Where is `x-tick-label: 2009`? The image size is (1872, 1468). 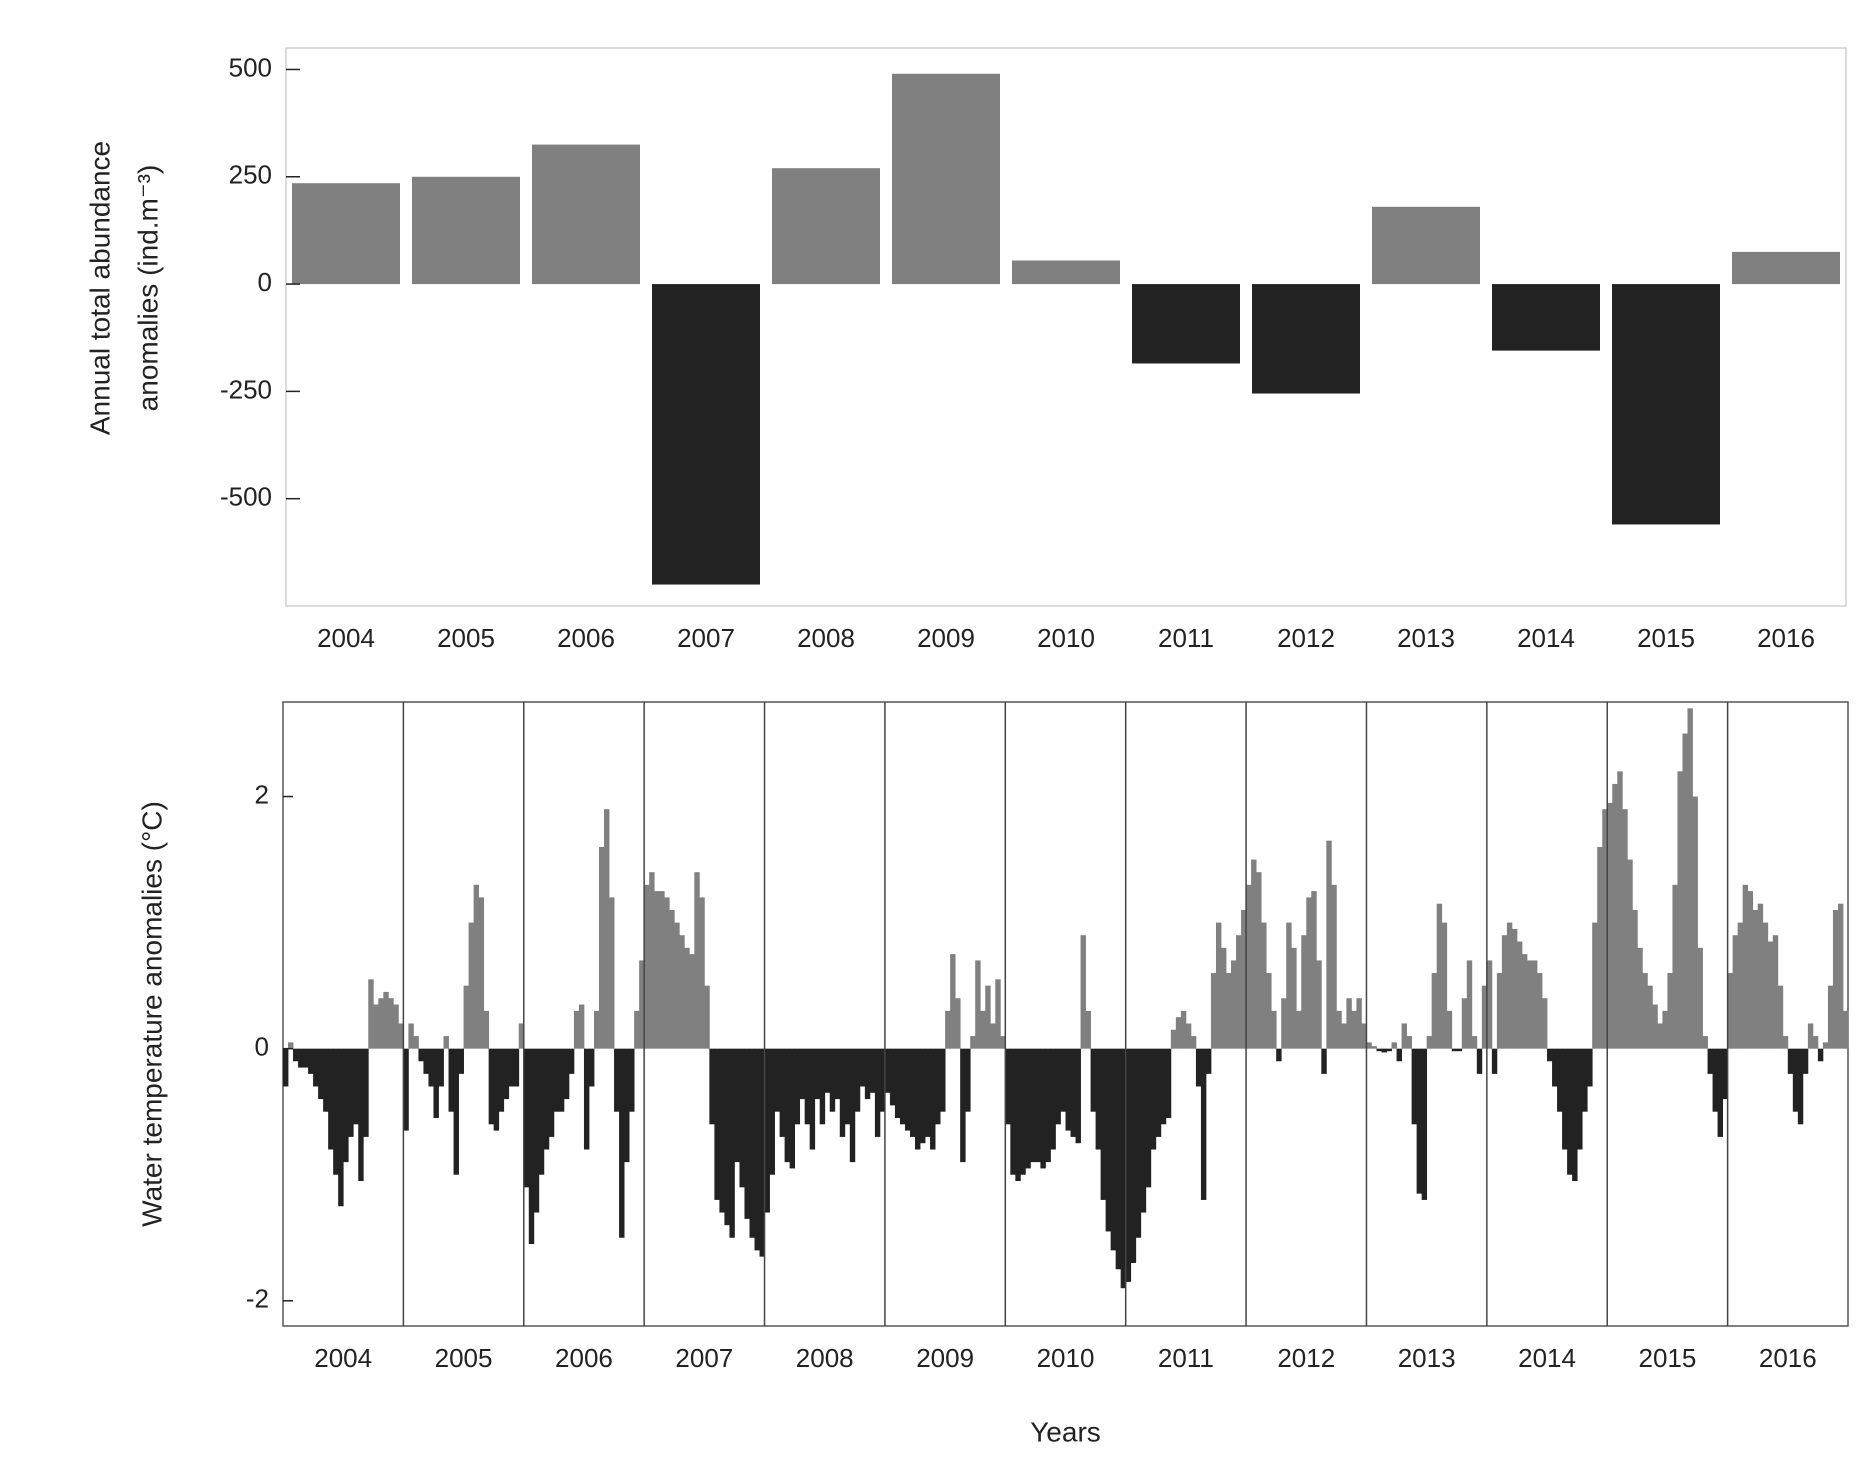 x-tick-label: 2009 is located at coordinates (945, 1358).